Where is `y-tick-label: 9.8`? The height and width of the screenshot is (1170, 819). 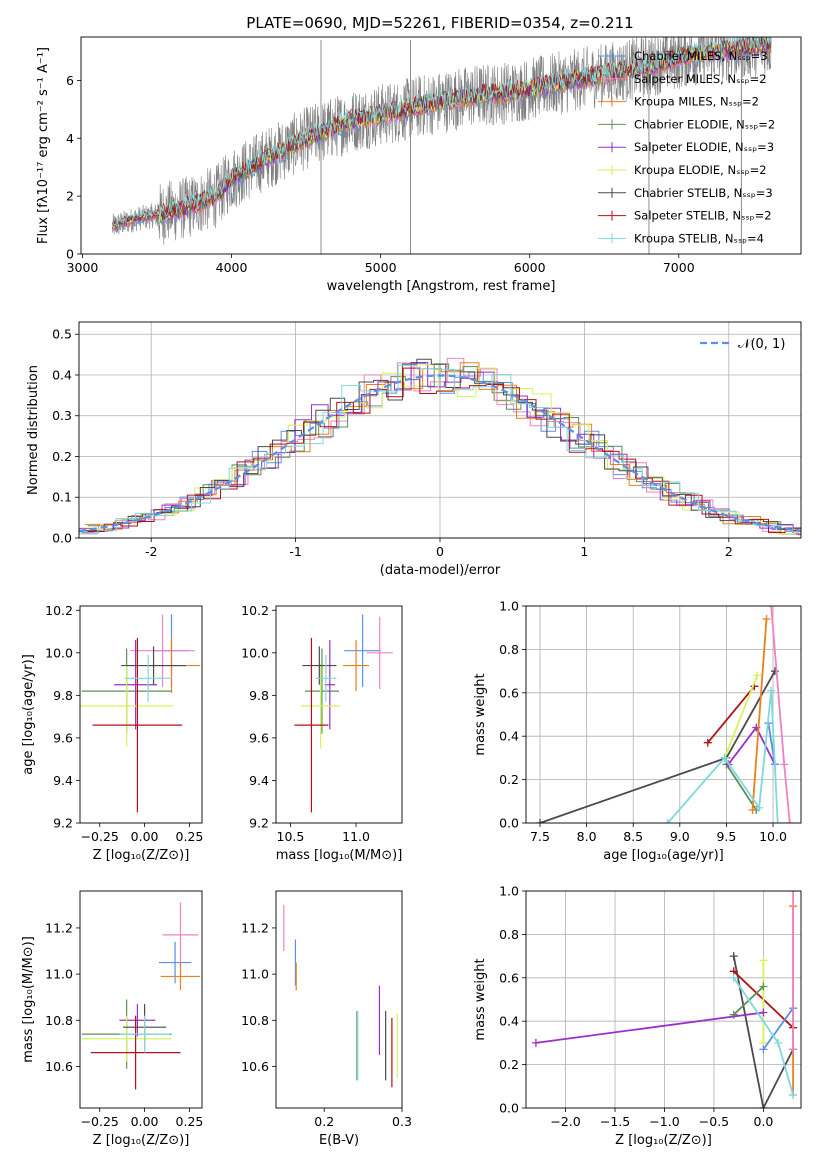
y-tick-label: 9.8 is located at coordinates (259, 695).